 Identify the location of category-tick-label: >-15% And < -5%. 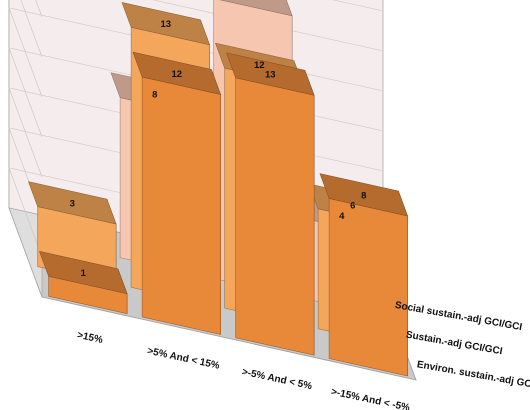
(370, 398).